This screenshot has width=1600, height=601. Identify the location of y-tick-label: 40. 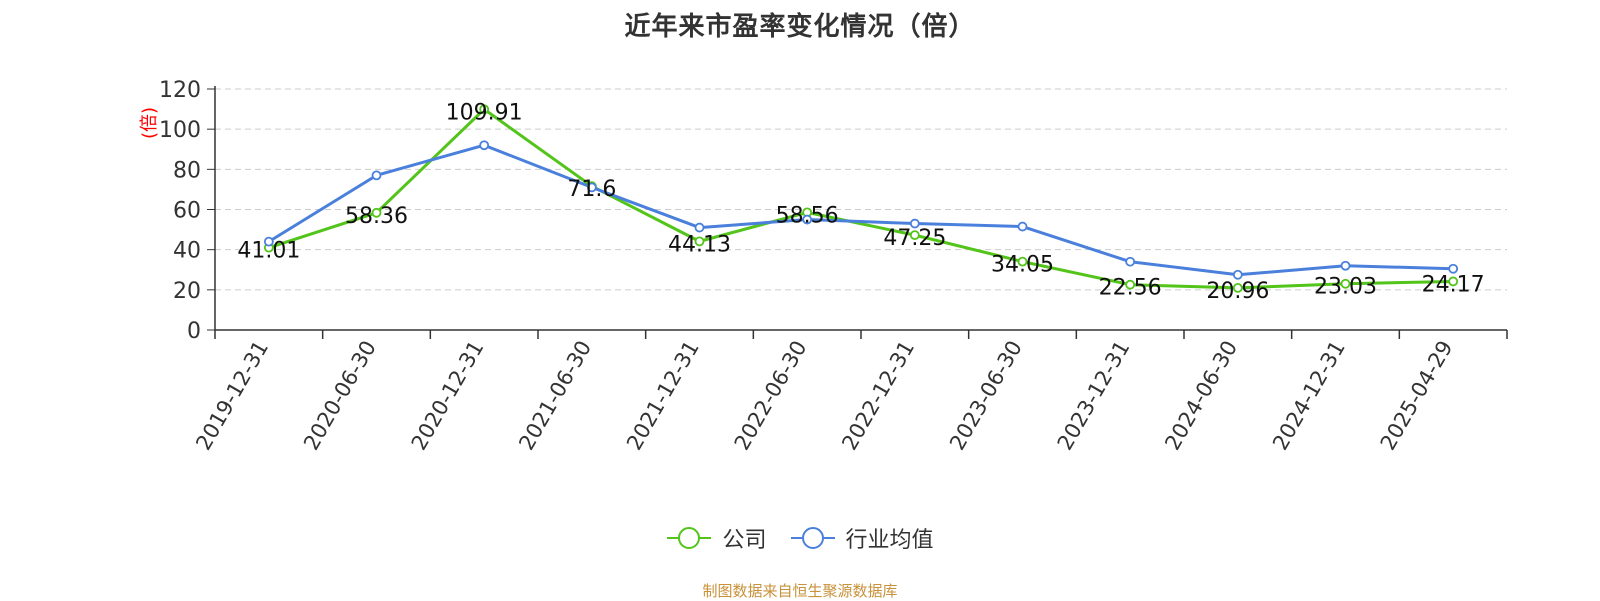
(187, 251).